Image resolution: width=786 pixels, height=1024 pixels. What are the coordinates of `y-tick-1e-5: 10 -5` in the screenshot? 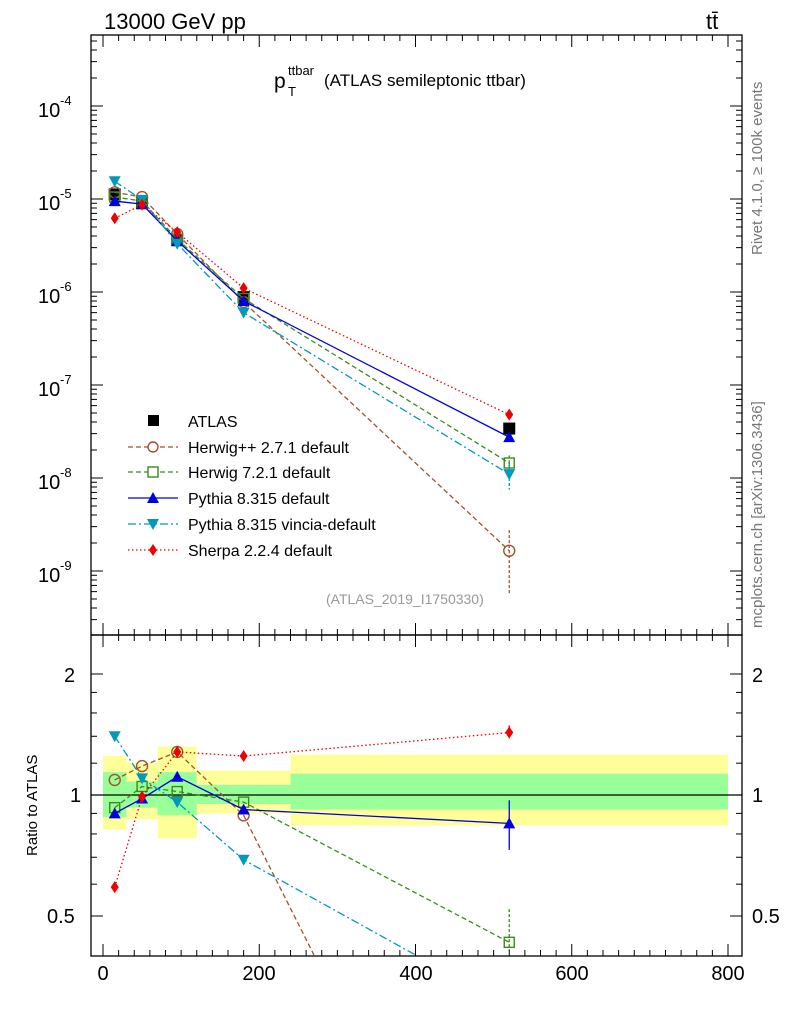 It's located at (55, 200).